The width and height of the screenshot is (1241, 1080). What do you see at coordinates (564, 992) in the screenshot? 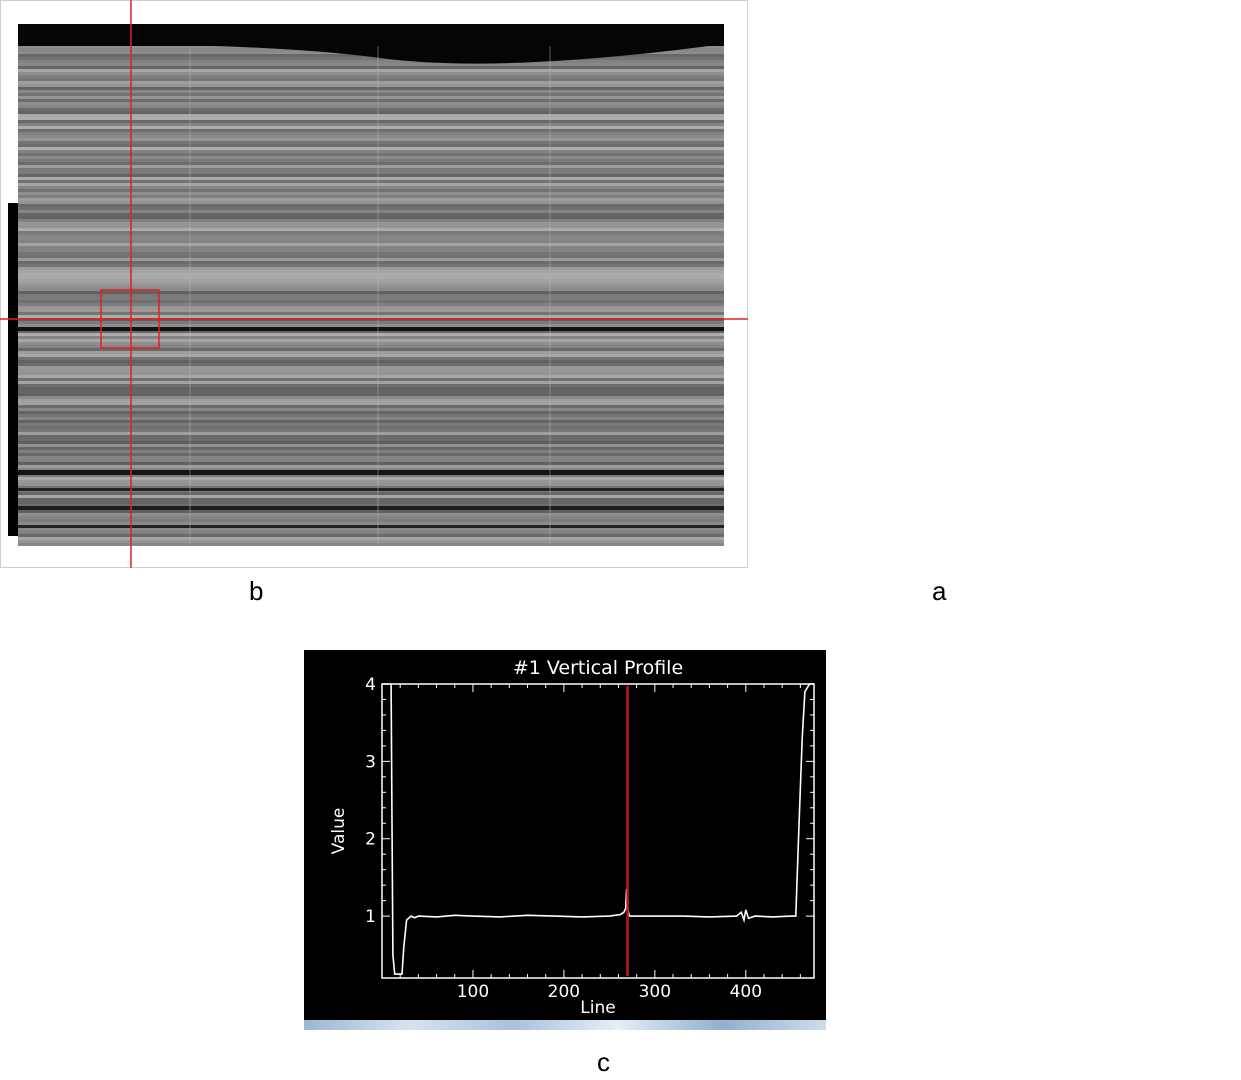
I see `x-tick-label: 200` at bounding box center [564, 992].